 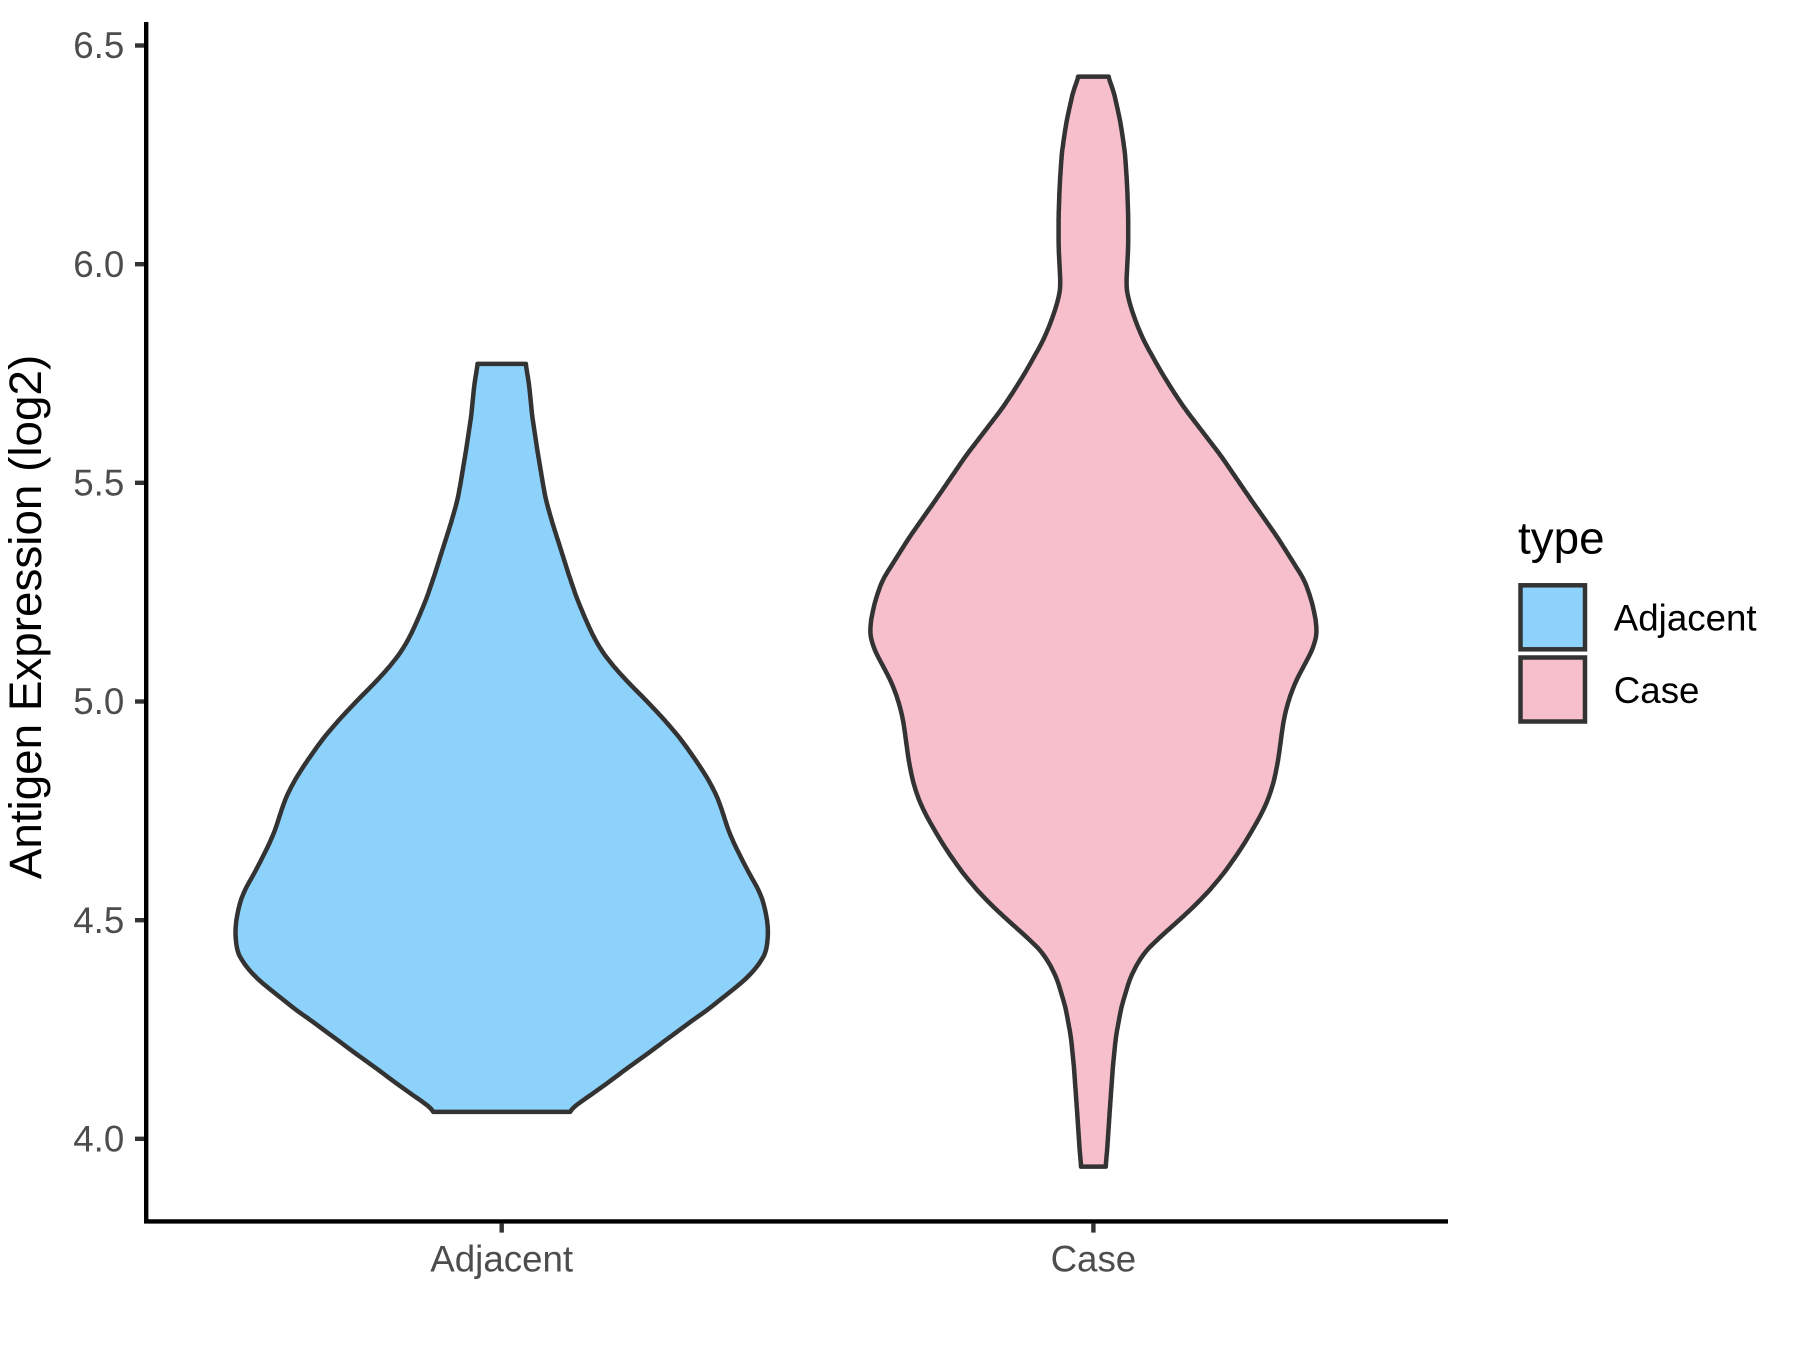 What do you see at coordinates (25, 617) in the screenshot?
I see `svg-text: Antigen Expression (log2)` at bounding box center [25, 617].